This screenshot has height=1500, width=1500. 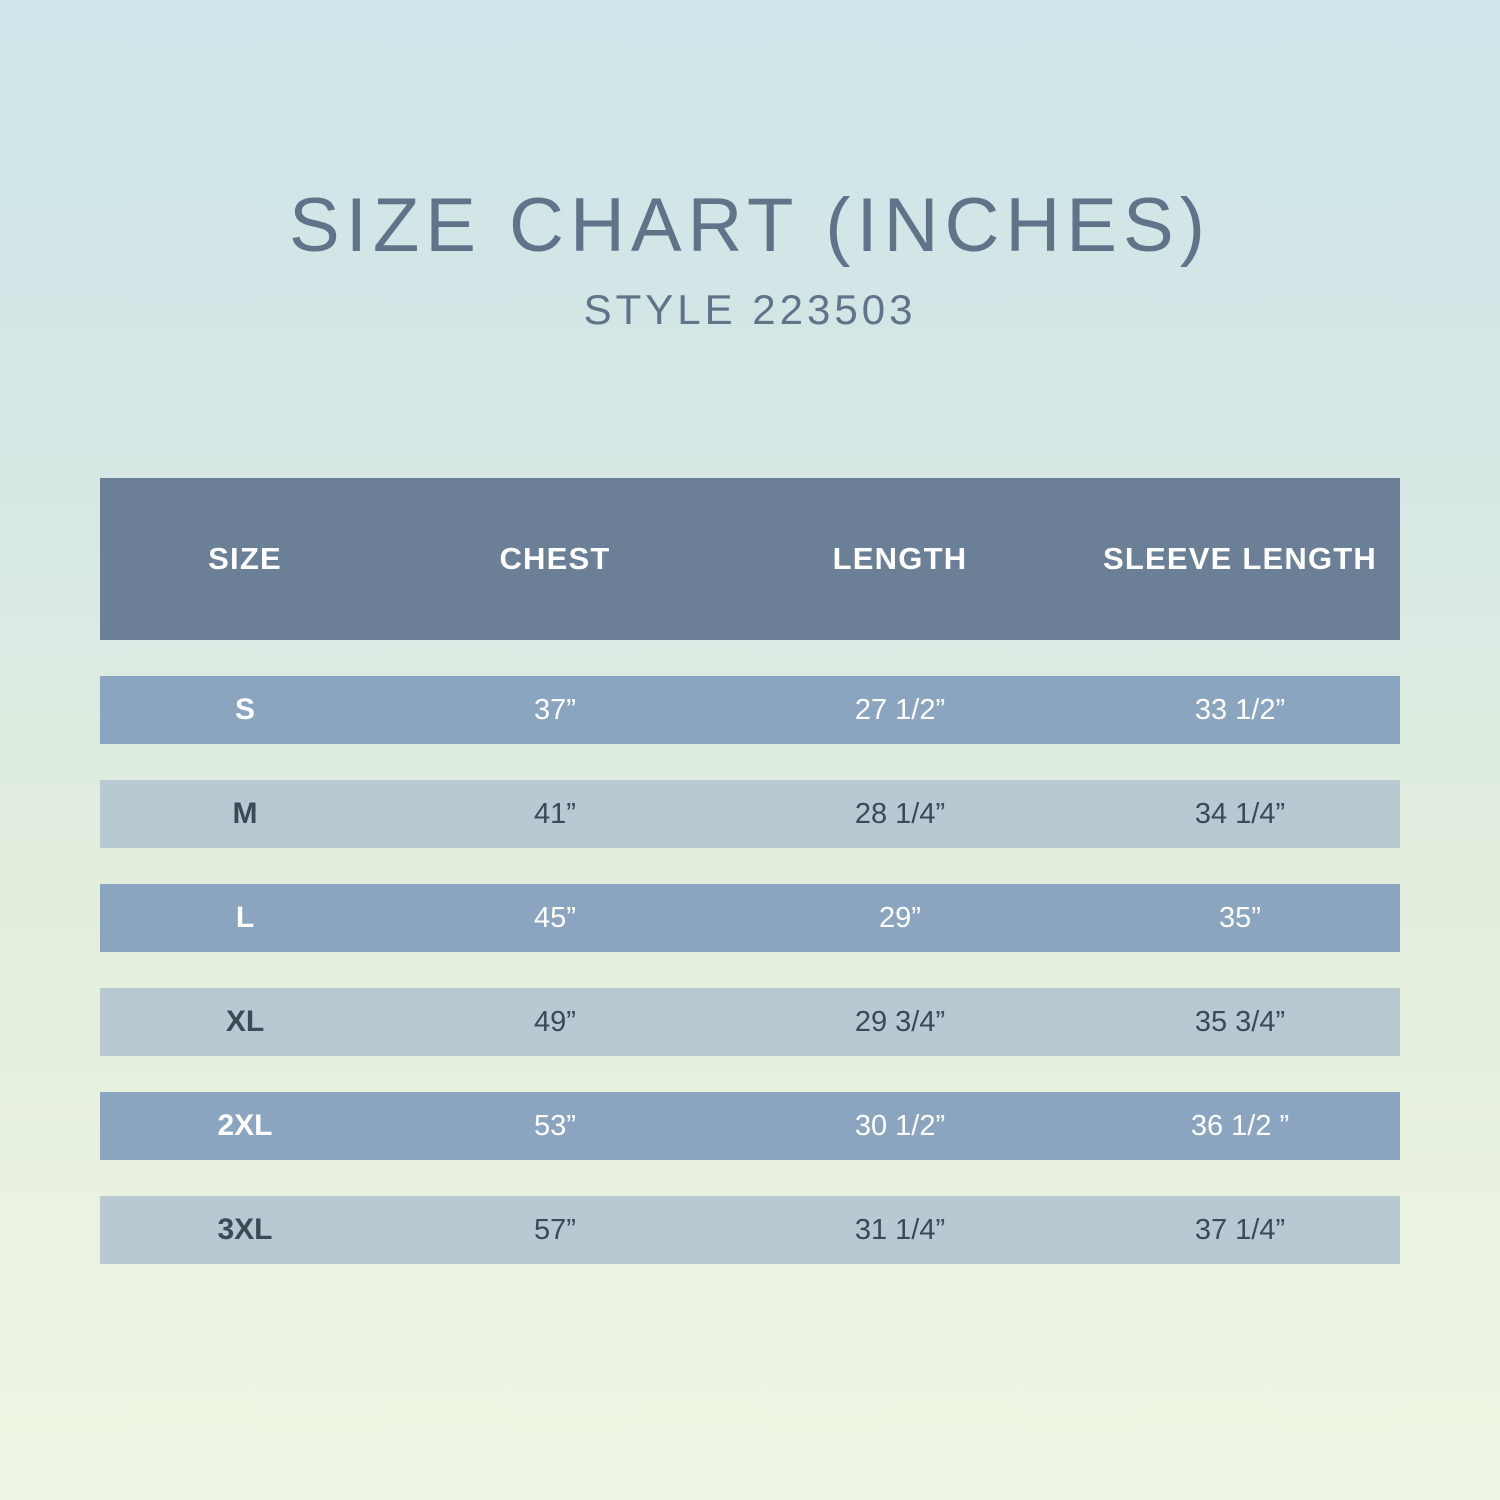 I want to click on cell-length: 29 3/4”, so click(x=900, y=1021).